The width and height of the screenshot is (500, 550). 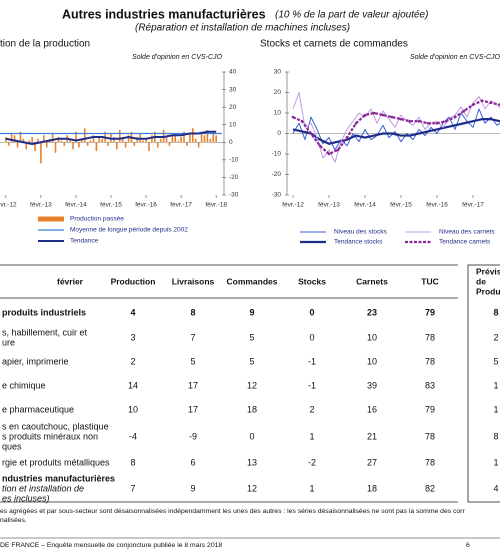 I want to click on row-label: s produits minéraux non, so click(x=50, y=436).